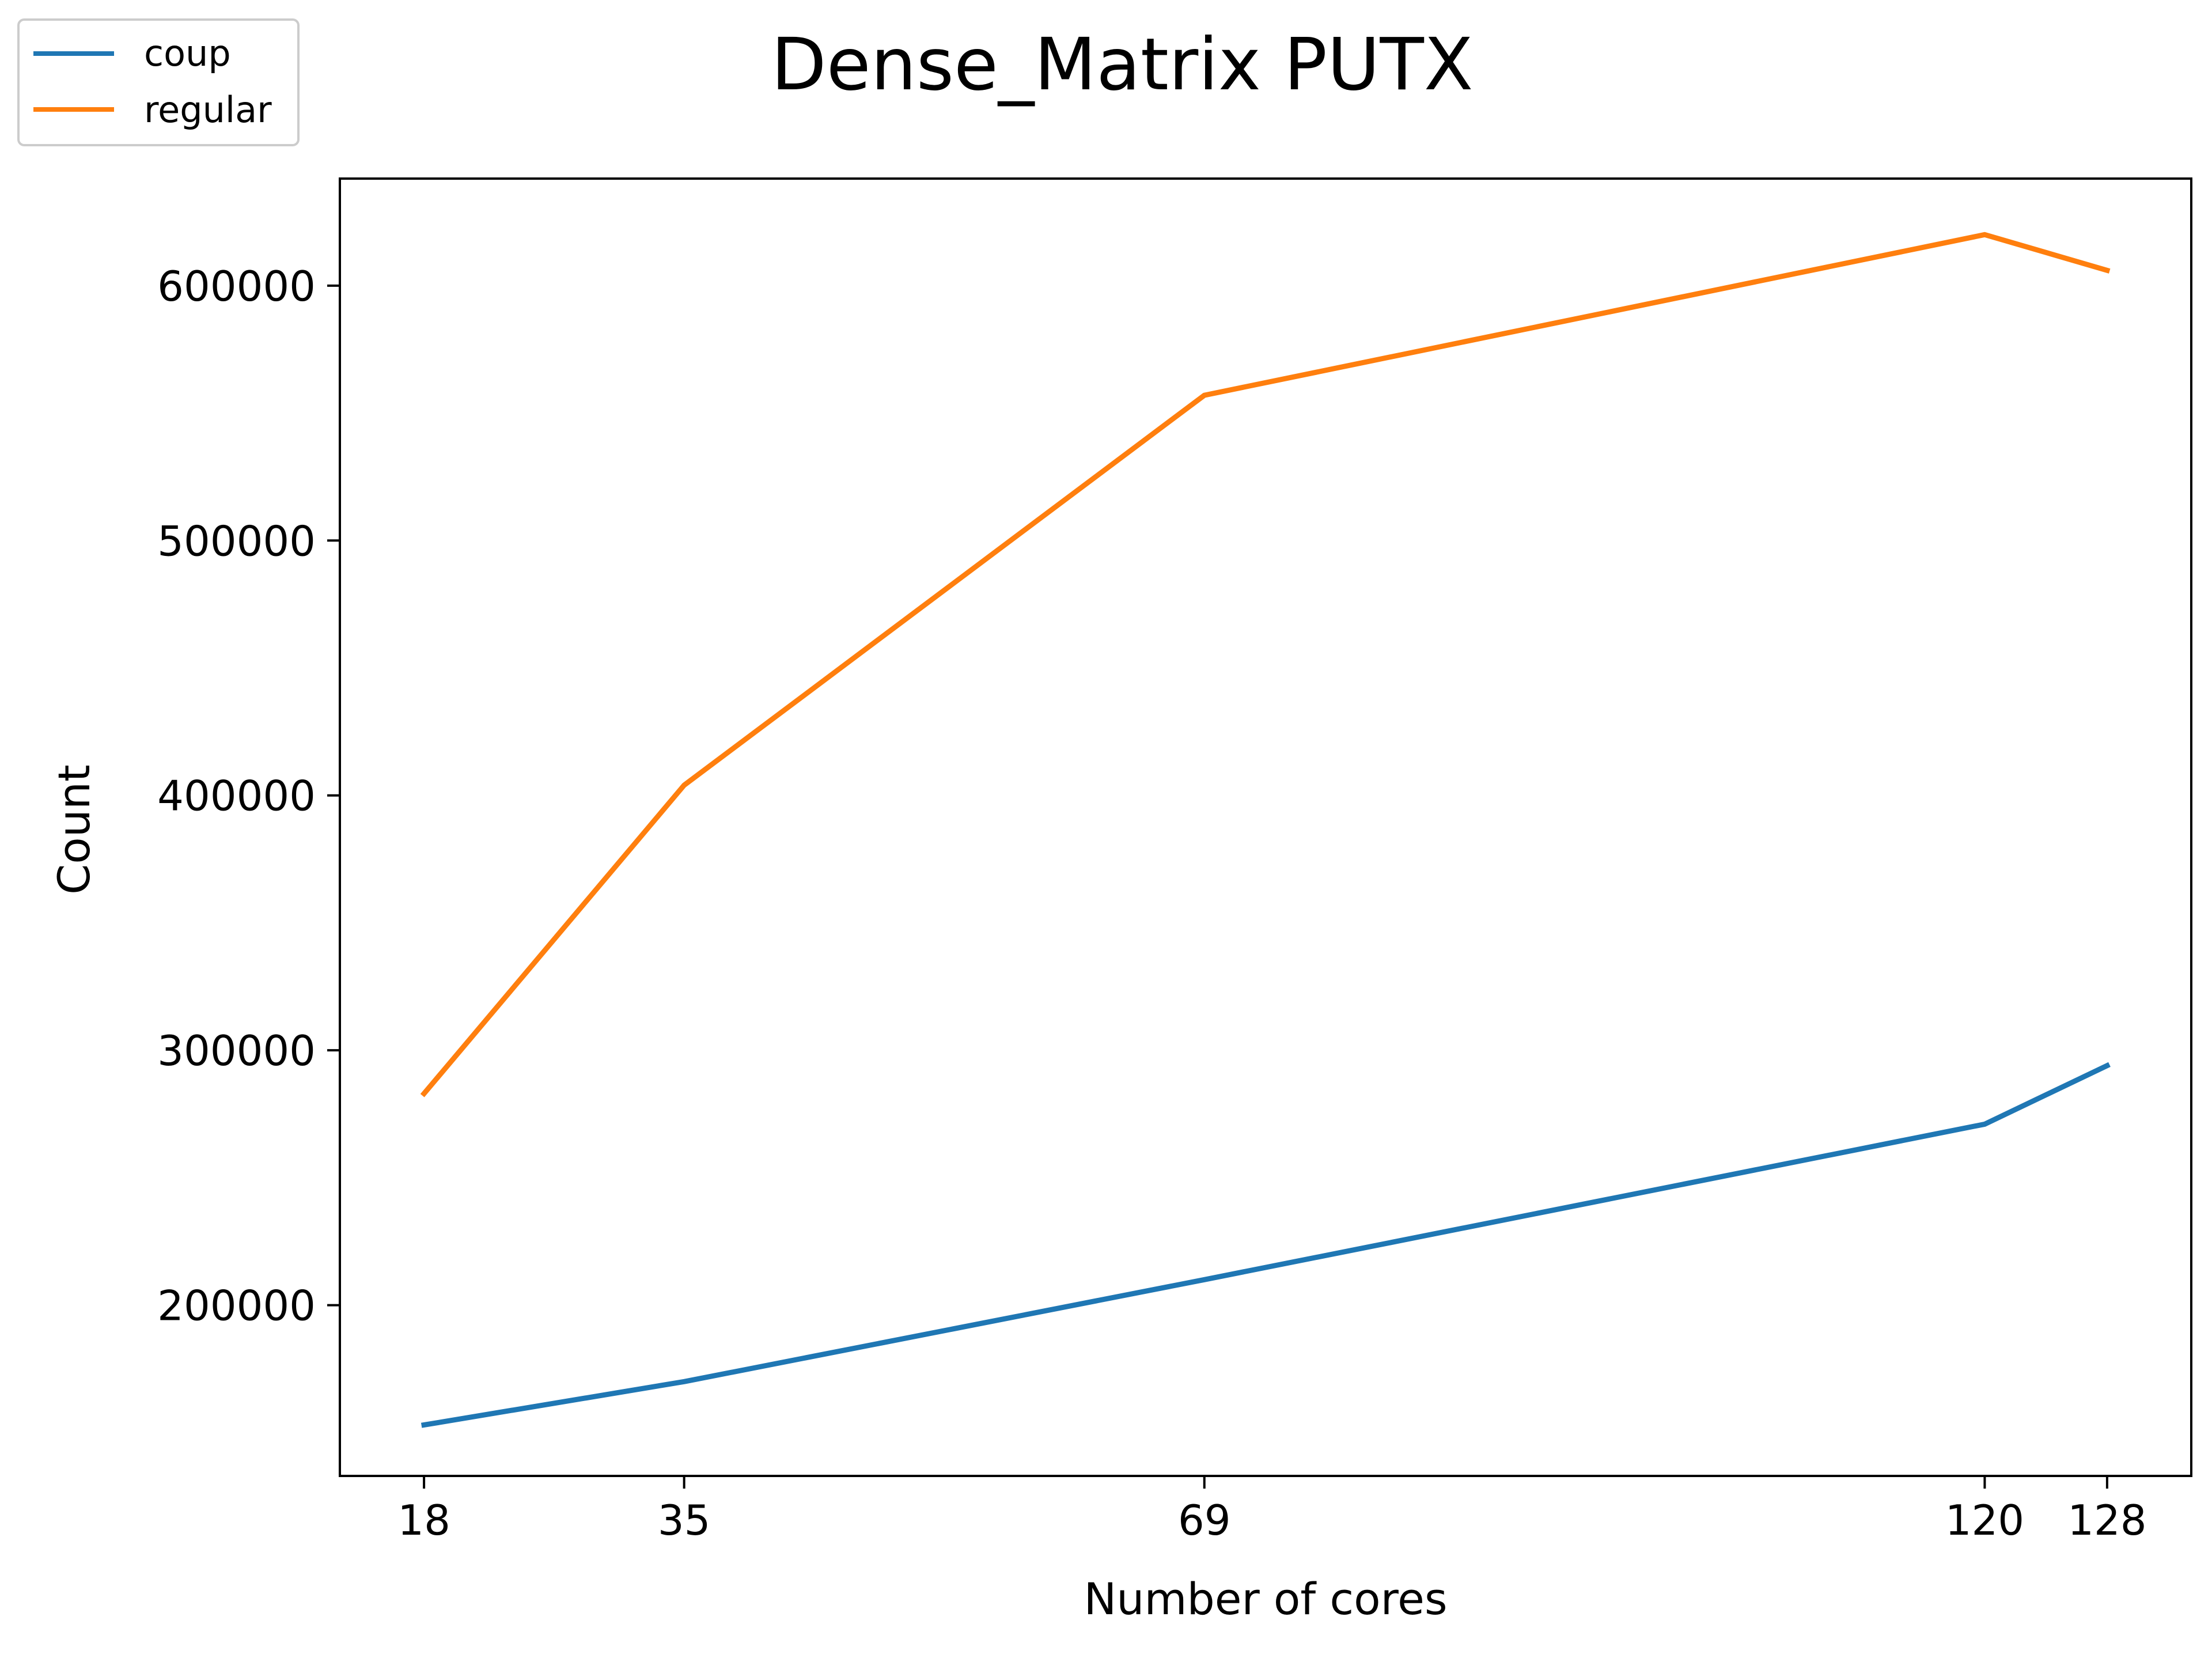  What do you see at coordinates (236, 286) in the screenshot?
I see `y-tick-label: 600000` at bounding box center [236, 286].